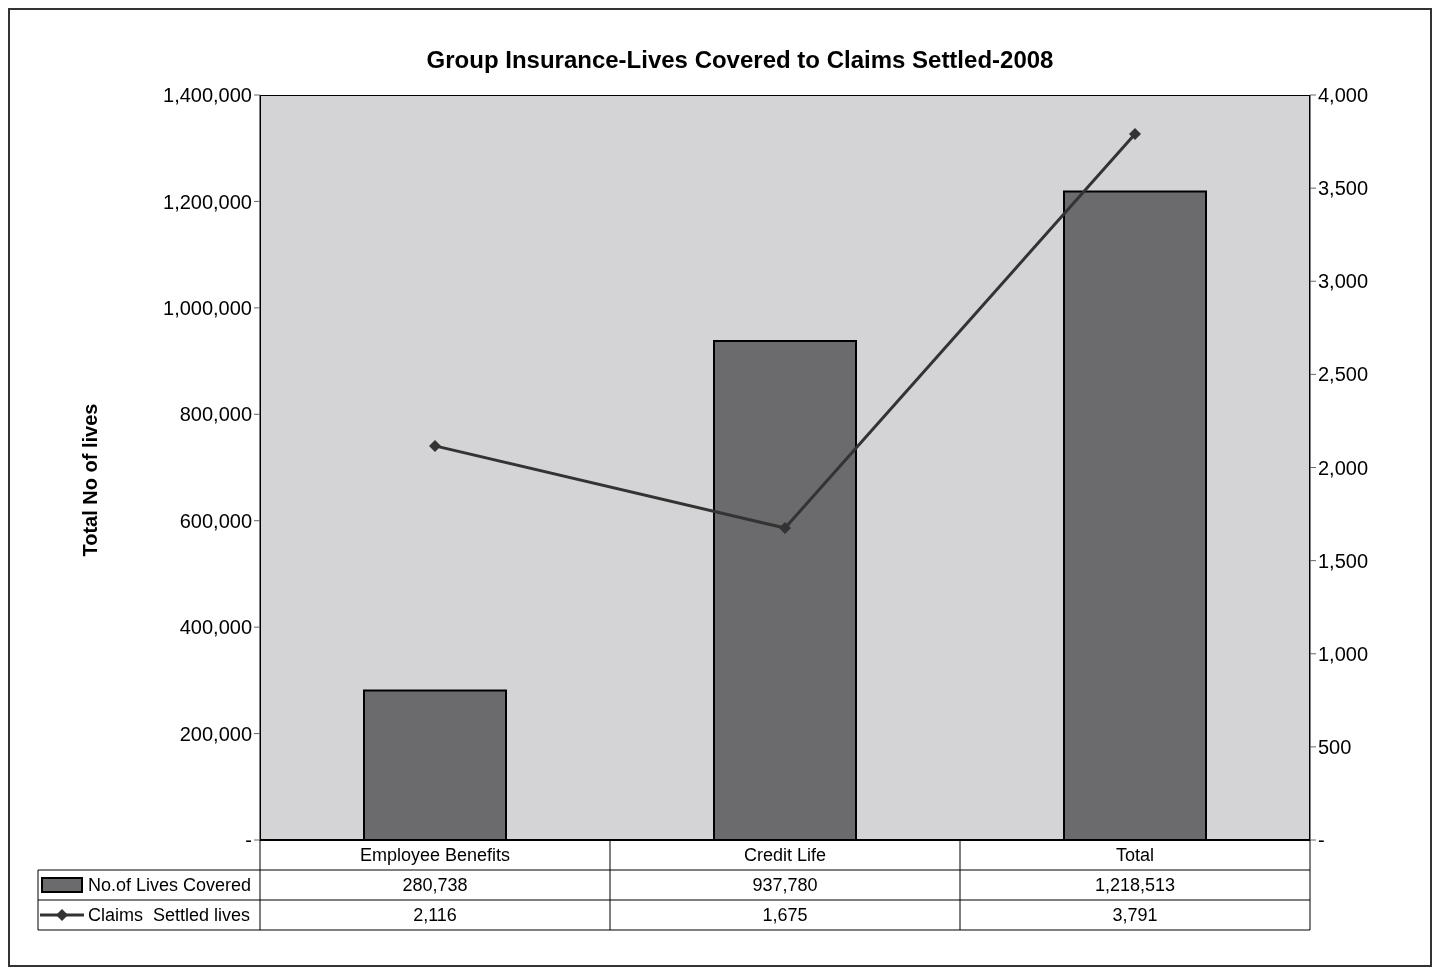  Describe the element at coordinates (1335, 746) in the screenshot. I see `y2-tick-label: 500` at that location.